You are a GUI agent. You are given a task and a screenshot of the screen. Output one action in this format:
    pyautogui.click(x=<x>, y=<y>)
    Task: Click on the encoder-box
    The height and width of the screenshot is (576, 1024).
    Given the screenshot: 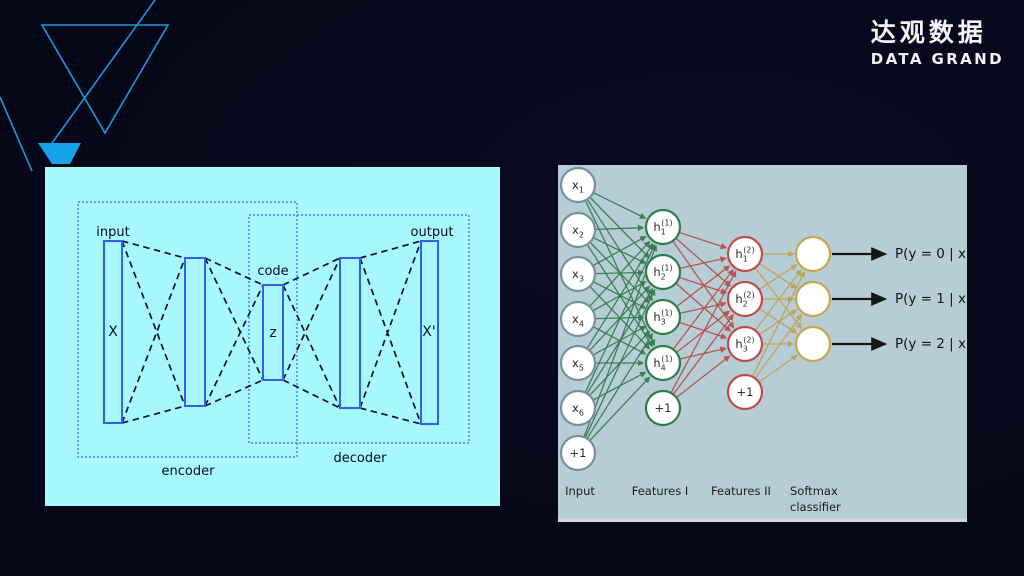 What is the action you would take?
    pyautogui.click(x=187, y=329)
    